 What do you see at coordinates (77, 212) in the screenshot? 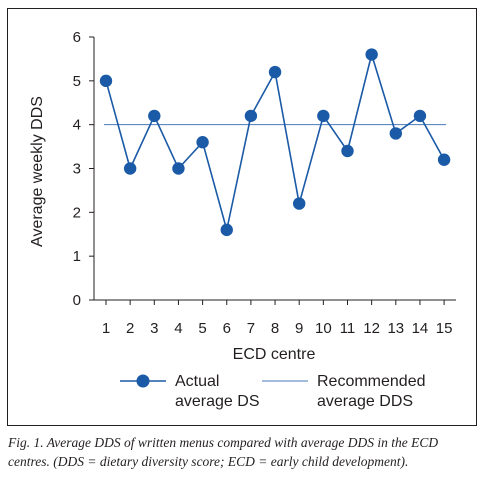
I see `y-tick-label: 2` at bounding box center [77, 212].